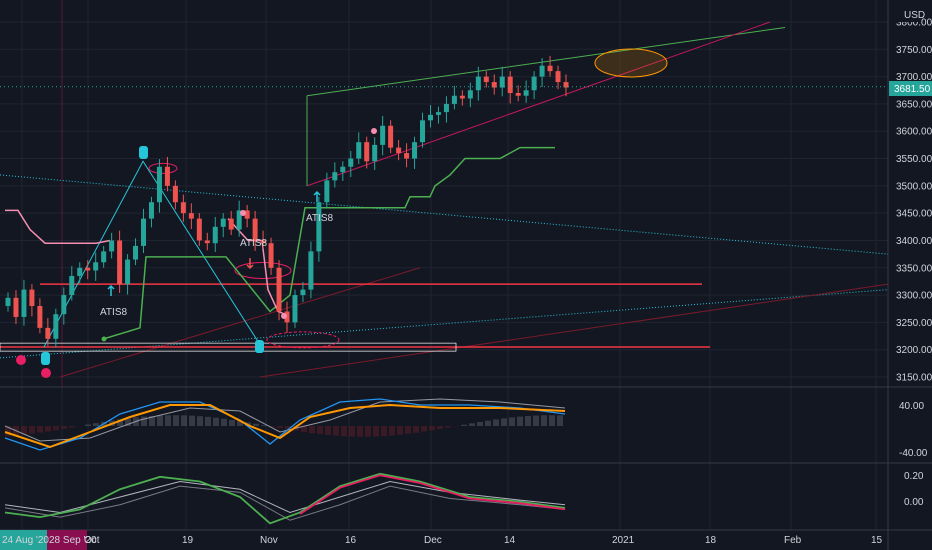  What do you see at coordinates (914, 378) in the screenshot?
I see `price-tick-label: 3150.00` at bounding box center [914, 378].